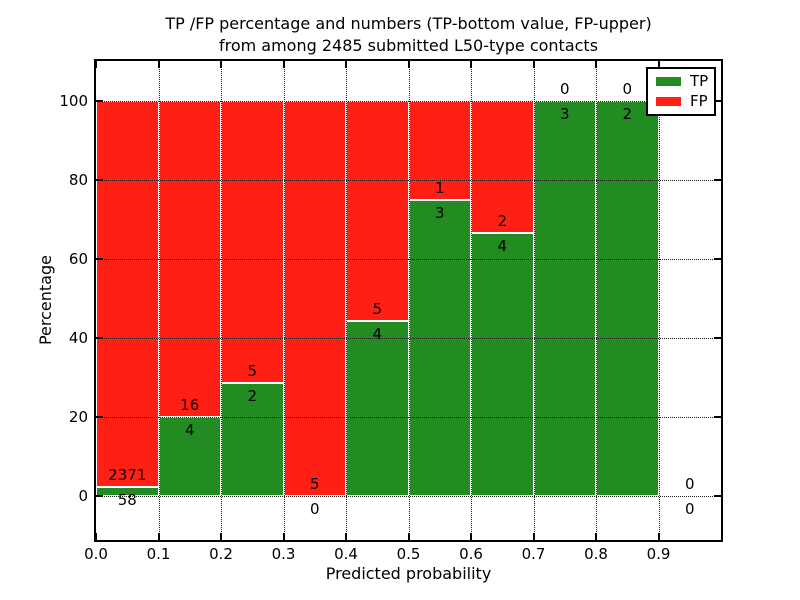 This screenshot has width=800, height=600. What do you see at coordinates (45, 300) in the screenshot?
I see `y-axis-label: Percentage` at bounding box center [45, 300].